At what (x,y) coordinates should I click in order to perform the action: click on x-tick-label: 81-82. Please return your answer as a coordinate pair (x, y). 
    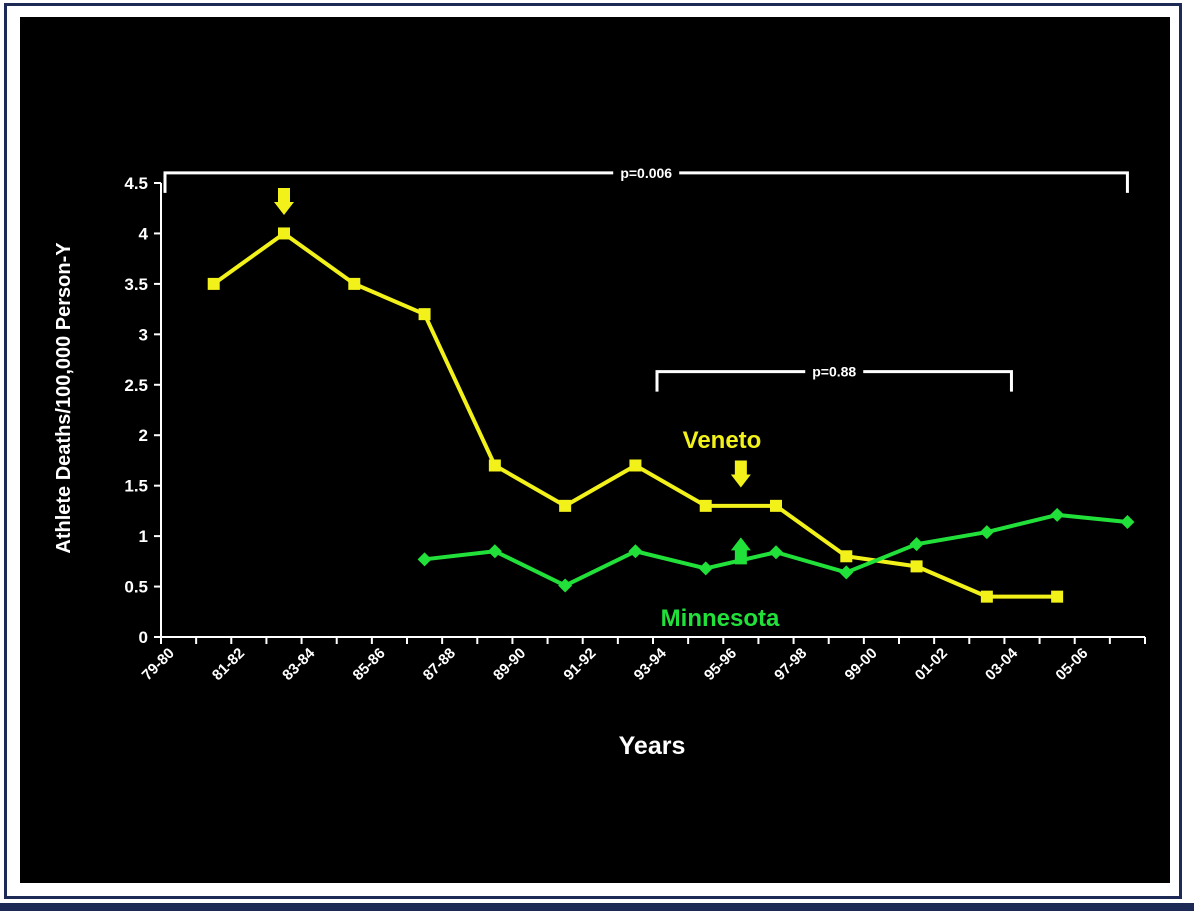
    Looking at the image, I should click on (228, 664).